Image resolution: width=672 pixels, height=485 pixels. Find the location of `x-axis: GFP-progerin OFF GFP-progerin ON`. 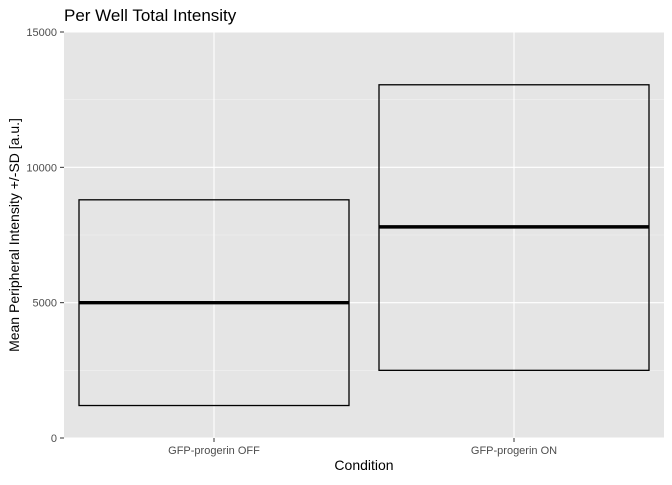

x-axis: GFP-progerin OFF GFP-progerin ON is located at coordinates (362, 447).